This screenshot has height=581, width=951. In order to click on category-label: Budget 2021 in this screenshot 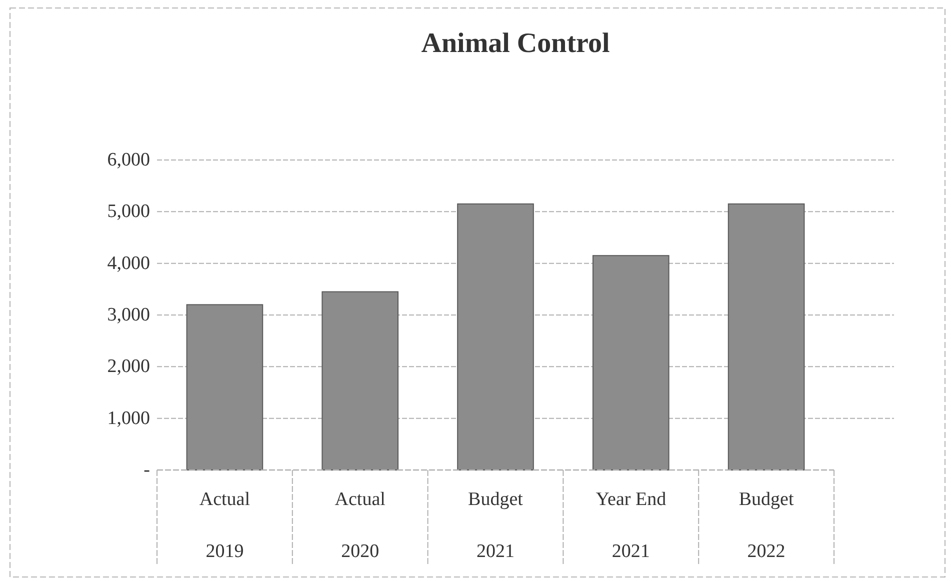, I will do `click(495, 525)`.